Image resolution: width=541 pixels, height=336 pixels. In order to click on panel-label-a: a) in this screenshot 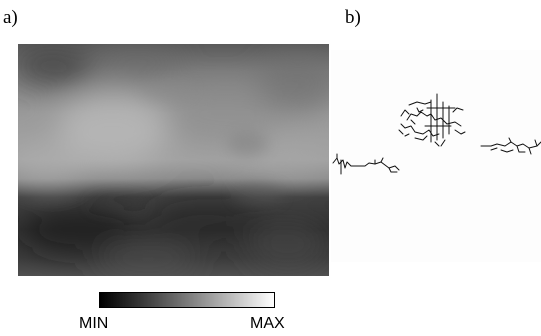, I will do `click(10, 17)`.